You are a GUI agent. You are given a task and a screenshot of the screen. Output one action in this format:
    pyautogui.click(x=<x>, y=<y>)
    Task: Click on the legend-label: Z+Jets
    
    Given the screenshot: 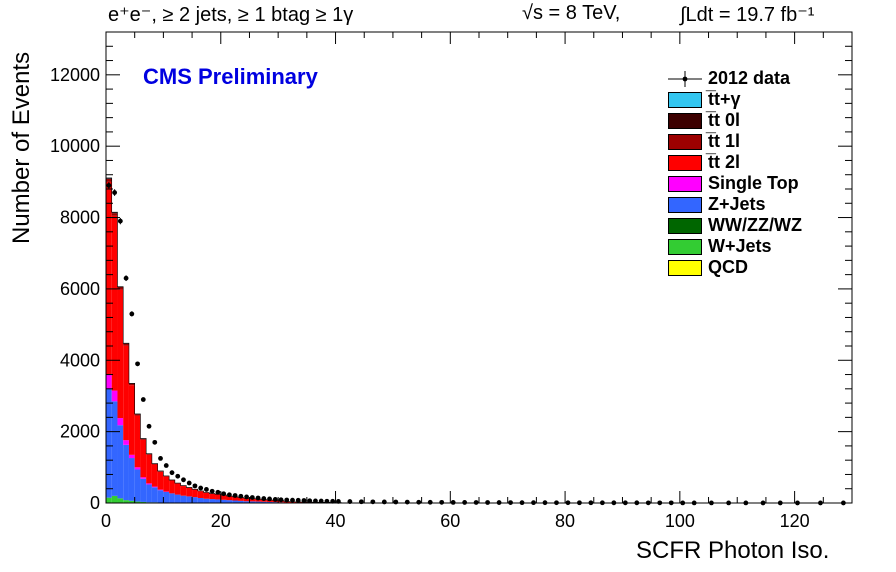 What is the action you would take?
    pyautogui.click(x=737, y=204)
    